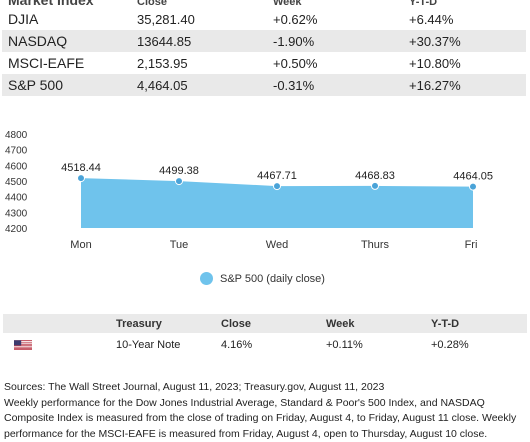  I want to click on treasury-table-header: Treasury Close Week Y-T-D, so click(265, 323).